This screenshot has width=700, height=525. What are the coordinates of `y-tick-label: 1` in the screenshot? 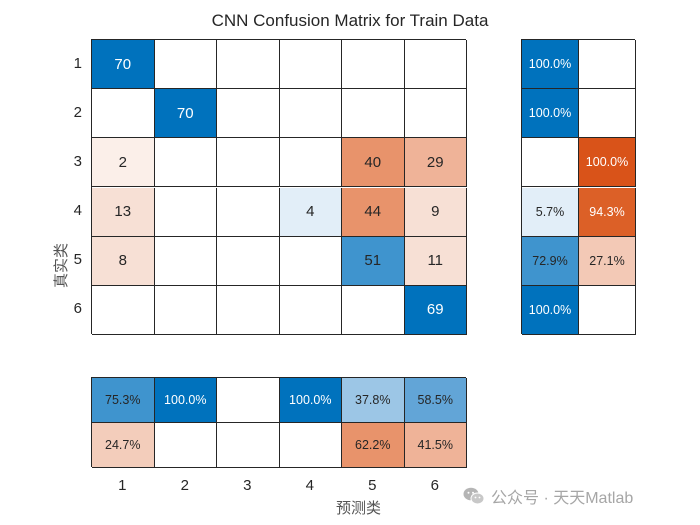 It's located at (77, 63).